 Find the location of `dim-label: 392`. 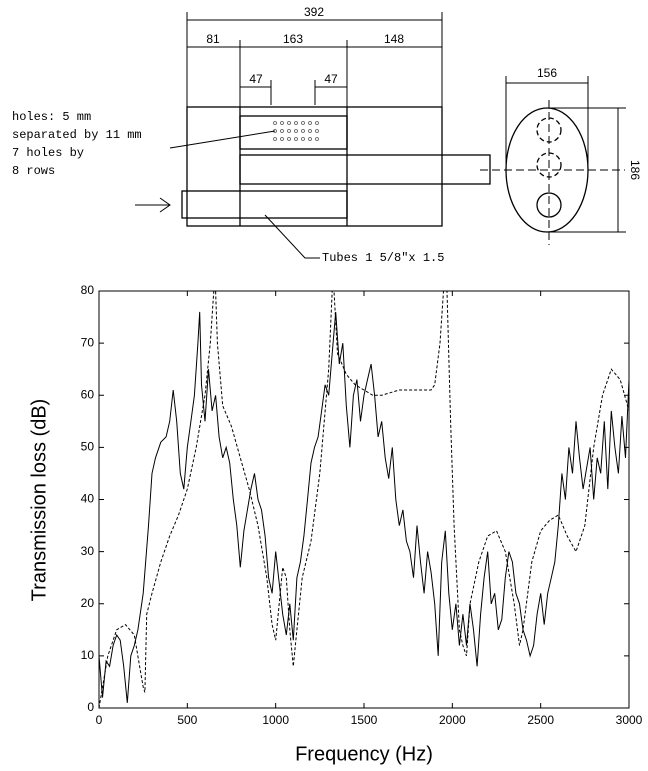

dim-label: 392 is located at coordinates (314, 12).